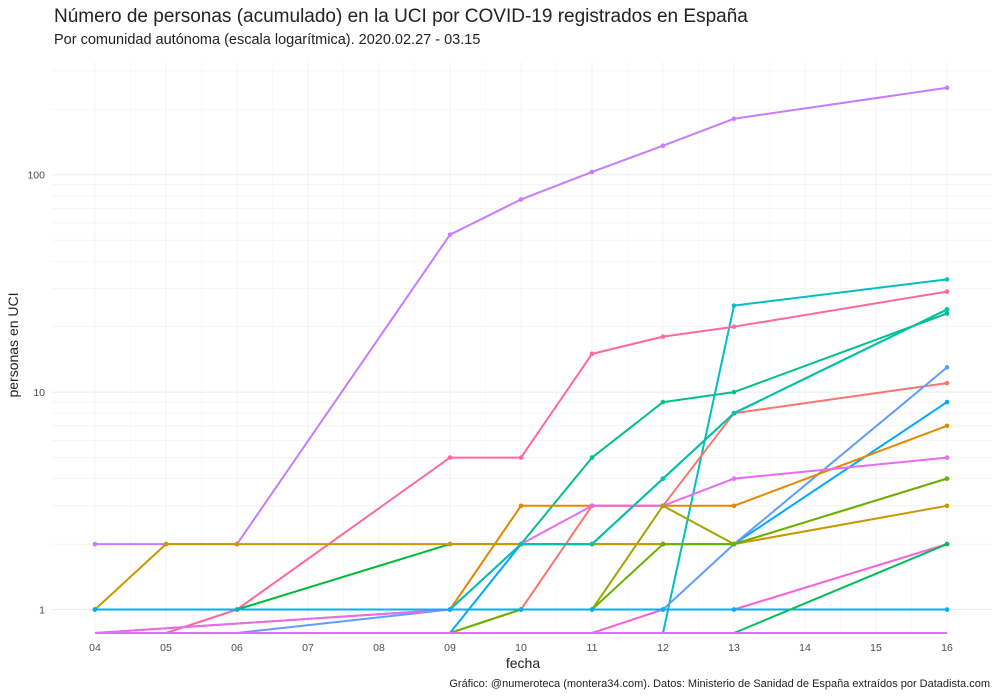  What do you see at coordinates (13, 344) in the screenshot?
I see `y-axis-title: personas en UCI` at bounding box center [13, 344].